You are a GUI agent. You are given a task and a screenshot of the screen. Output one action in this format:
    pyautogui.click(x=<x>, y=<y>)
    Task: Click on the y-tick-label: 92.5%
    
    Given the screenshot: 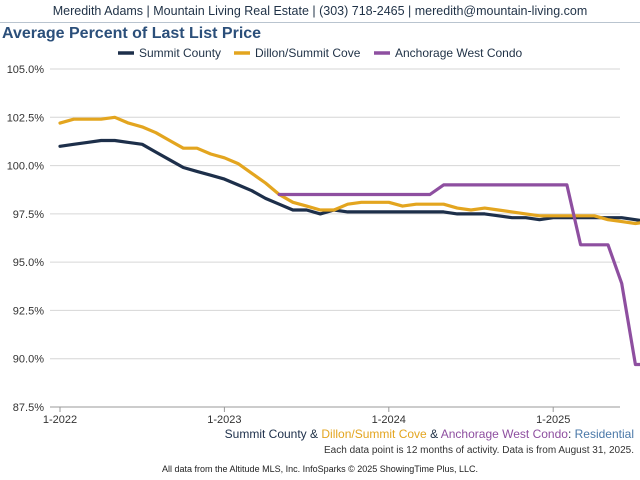 What is the action you would take?
    pyautogui.click(x=28, y=311)
    